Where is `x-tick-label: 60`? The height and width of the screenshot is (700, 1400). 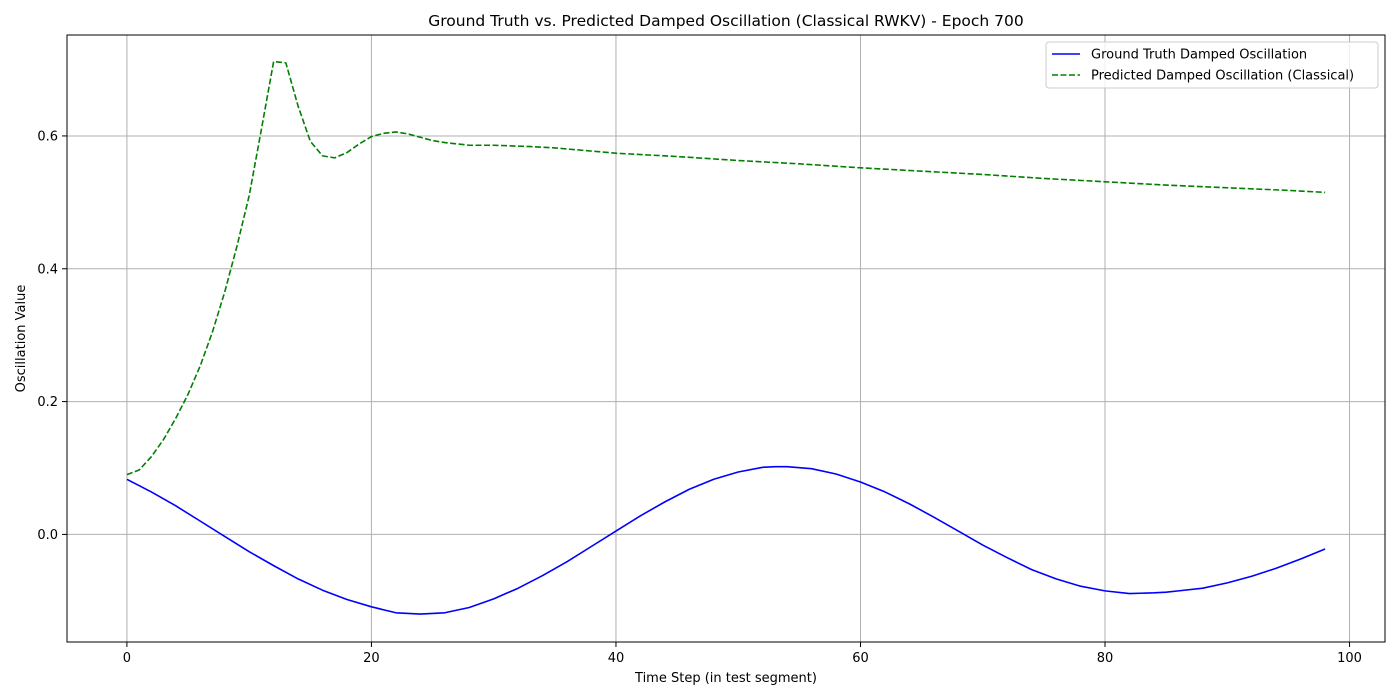 x-tick-label: 60 is located at coordinates (860, 658).